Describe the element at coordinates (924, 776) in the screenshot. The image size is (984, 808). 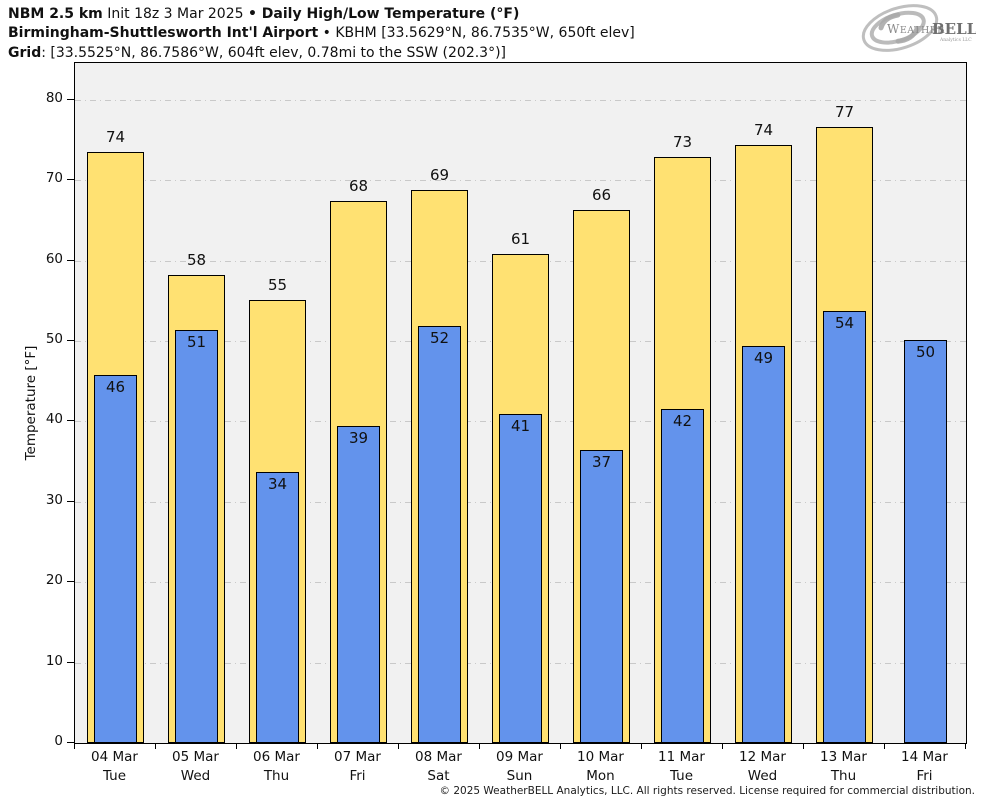
I see `x-label-weekday: Fri` at that location.